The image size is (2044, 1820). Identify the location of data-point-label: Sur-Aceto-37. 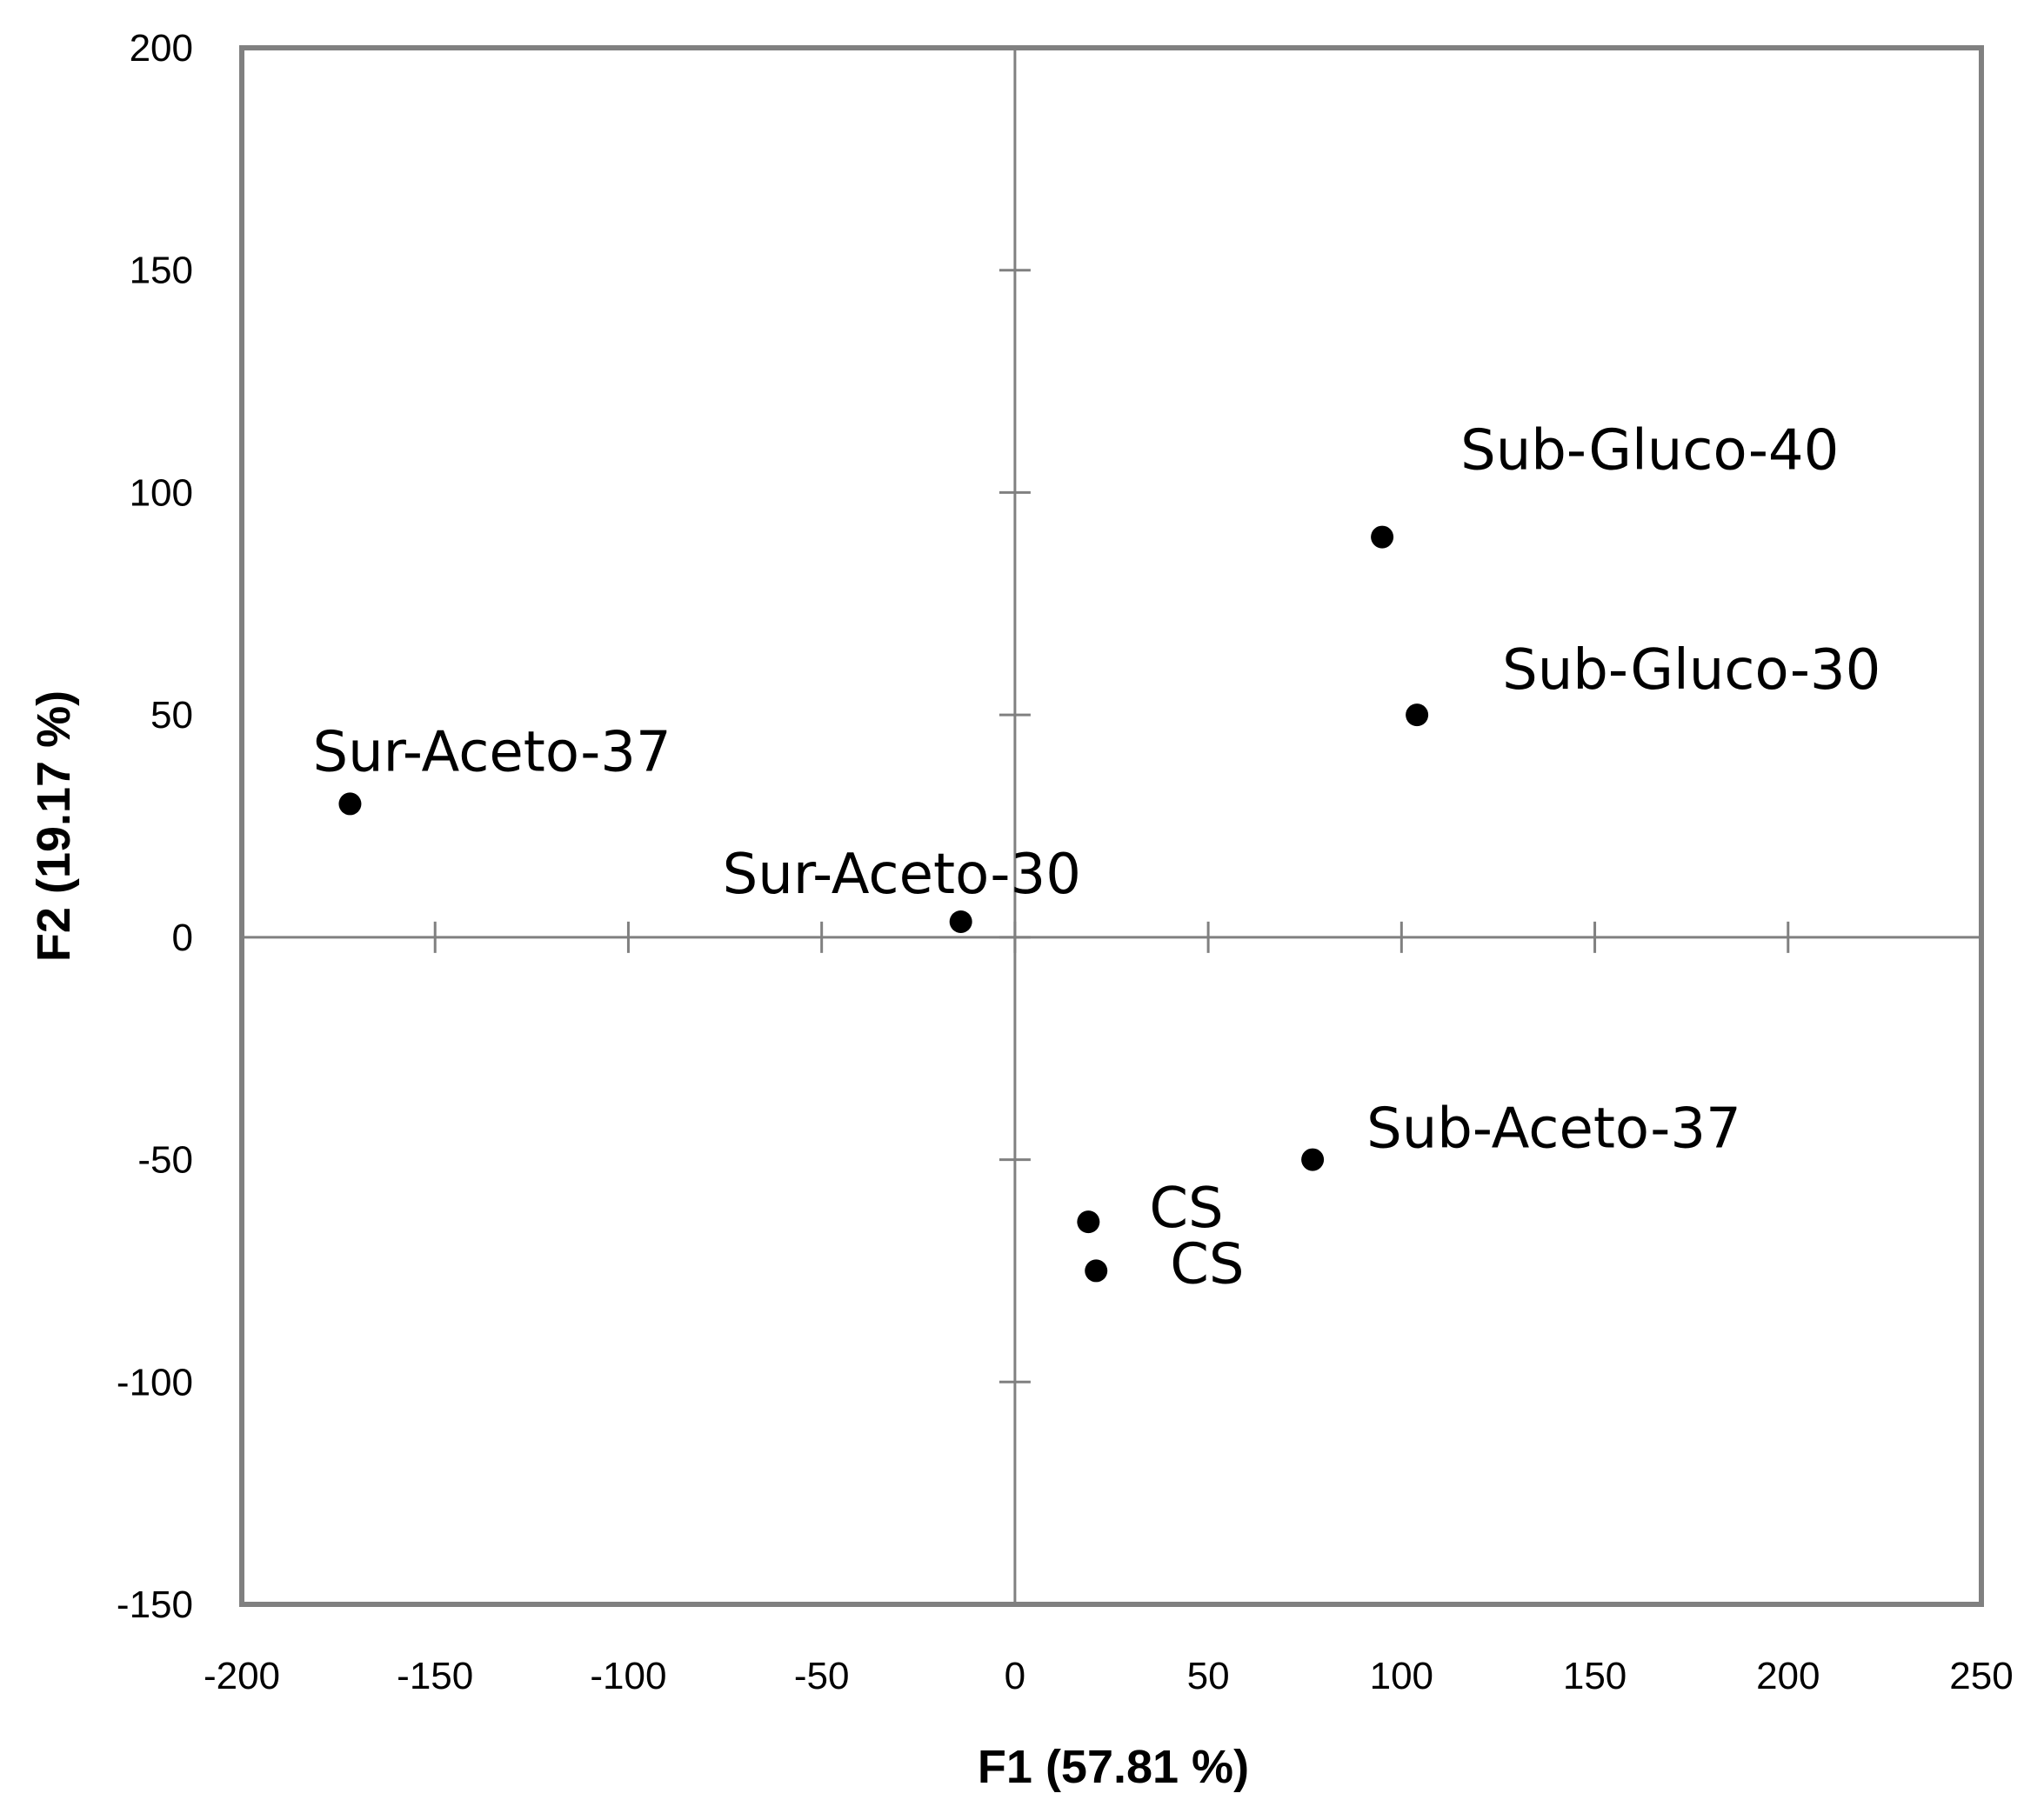
(491, 752).